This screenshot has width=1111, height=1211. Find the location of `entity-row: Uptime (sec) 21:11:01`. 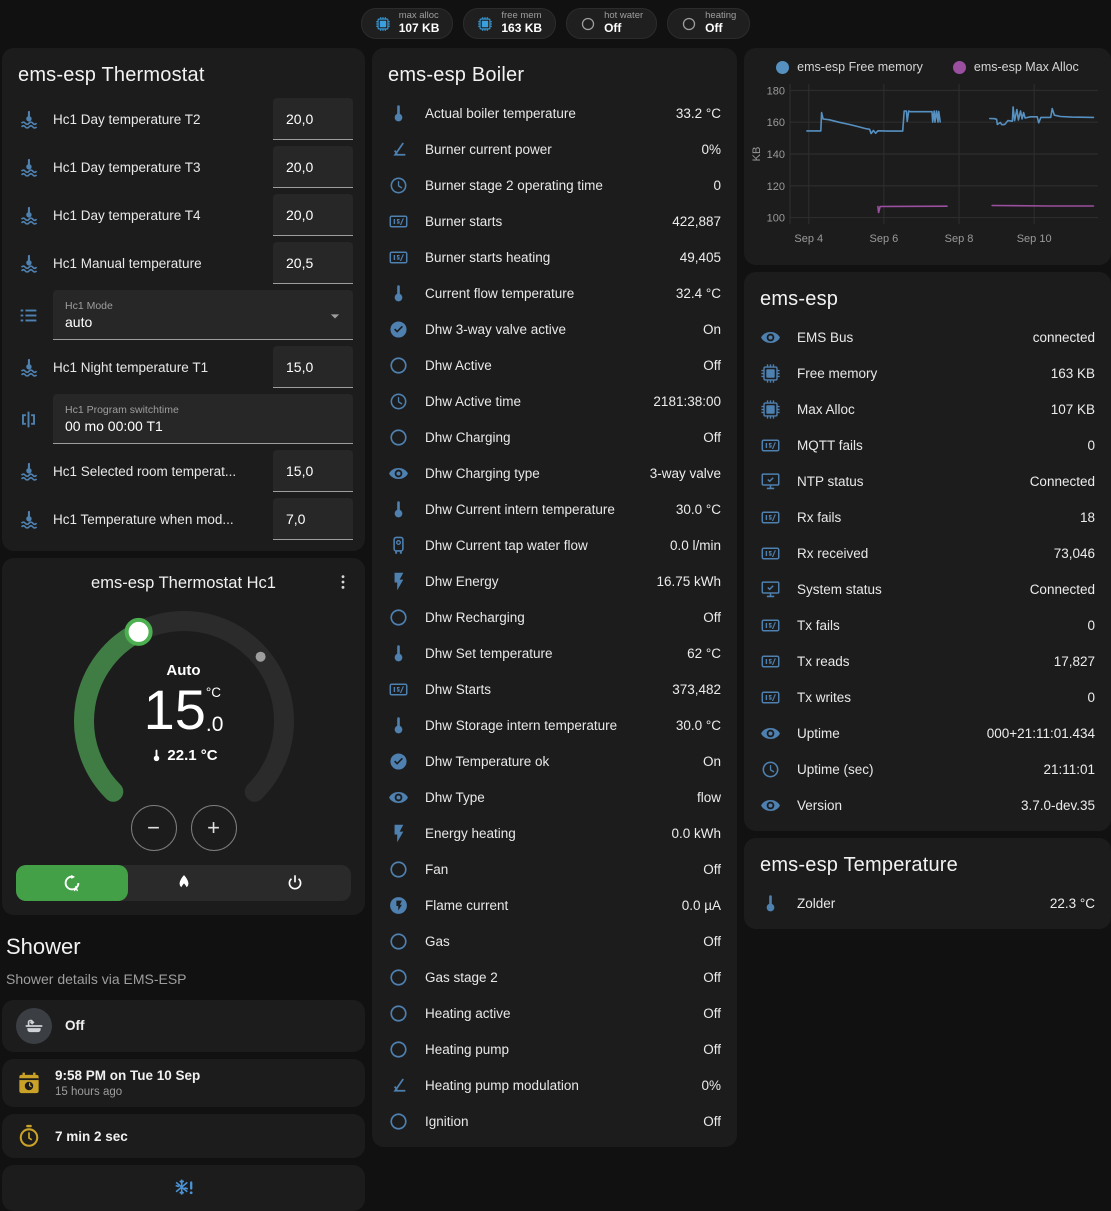

entity-row: Uptime (sec) 21:11:01 is located at coordinates (927, 769).